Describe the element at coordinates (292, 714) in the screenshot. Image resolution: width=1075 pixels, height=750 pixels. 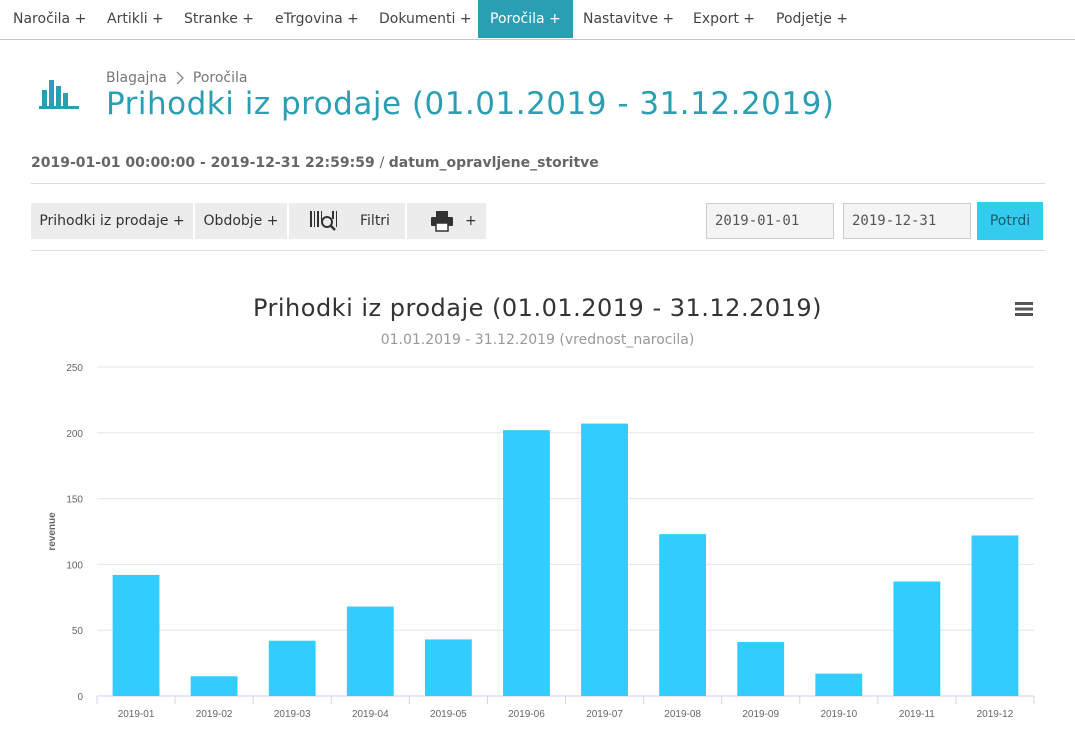
I see `x-tick-label: 2019-03` at that location.